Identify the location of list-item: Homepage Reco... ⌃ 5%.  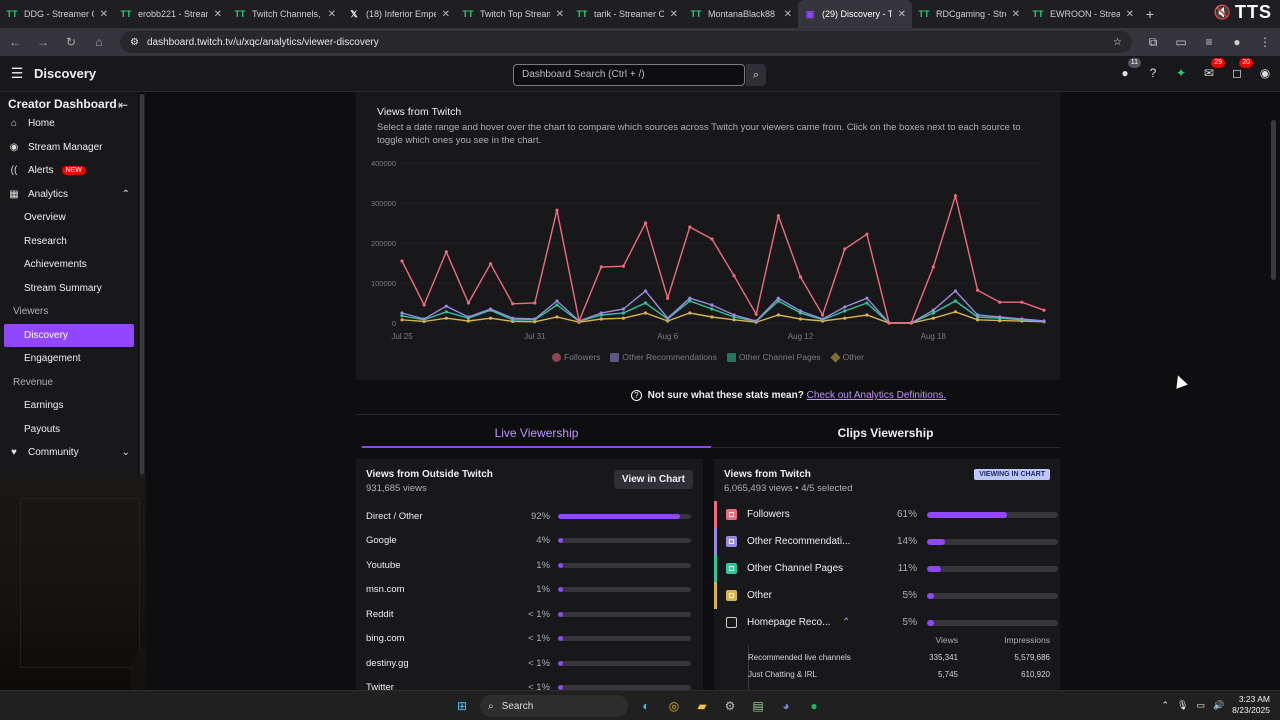
(887, 622).